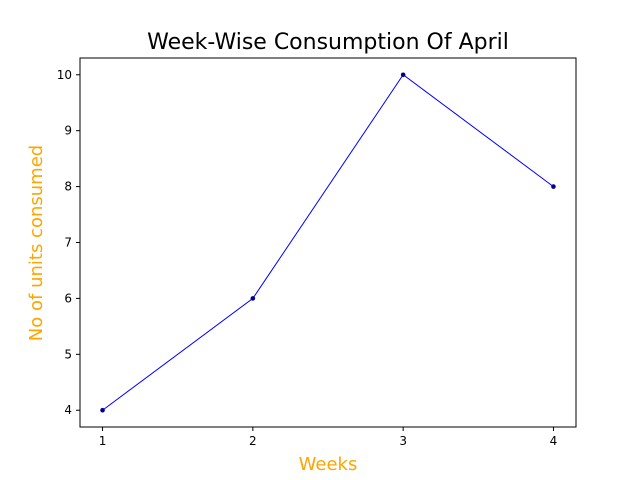 This screenshot has width=640, height=480. I want to click on x-axis-ticks: 1 2 3 4, so click(328, 437).